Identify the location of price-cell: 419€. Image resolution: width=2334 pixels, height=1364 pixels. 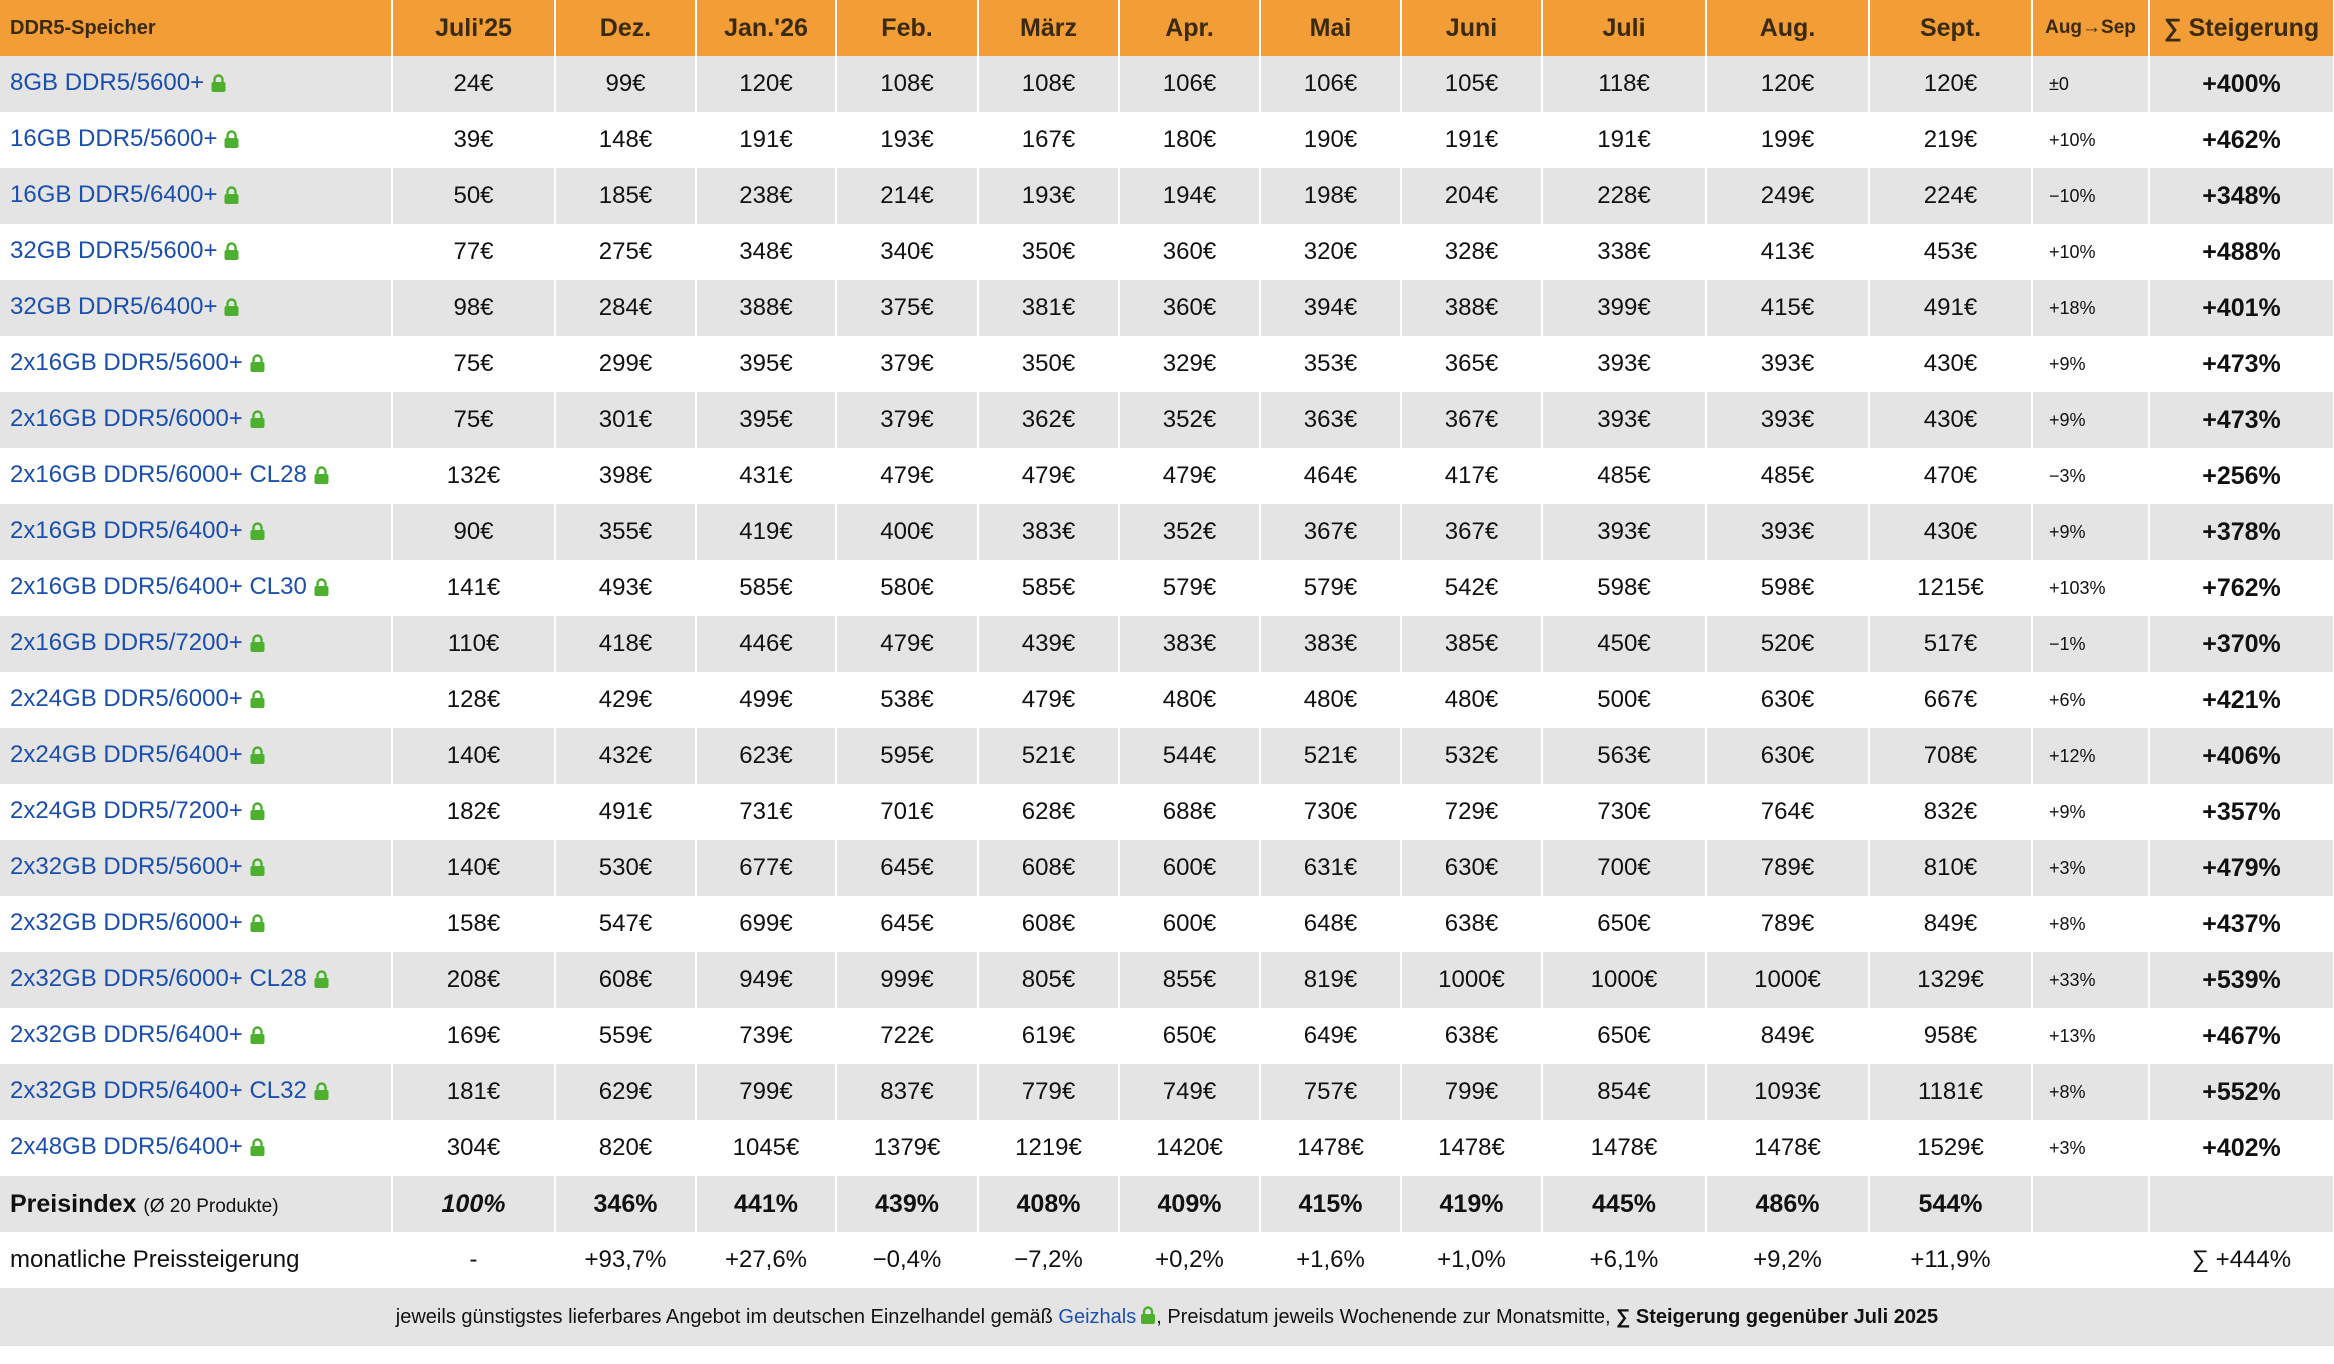
(766, 532).